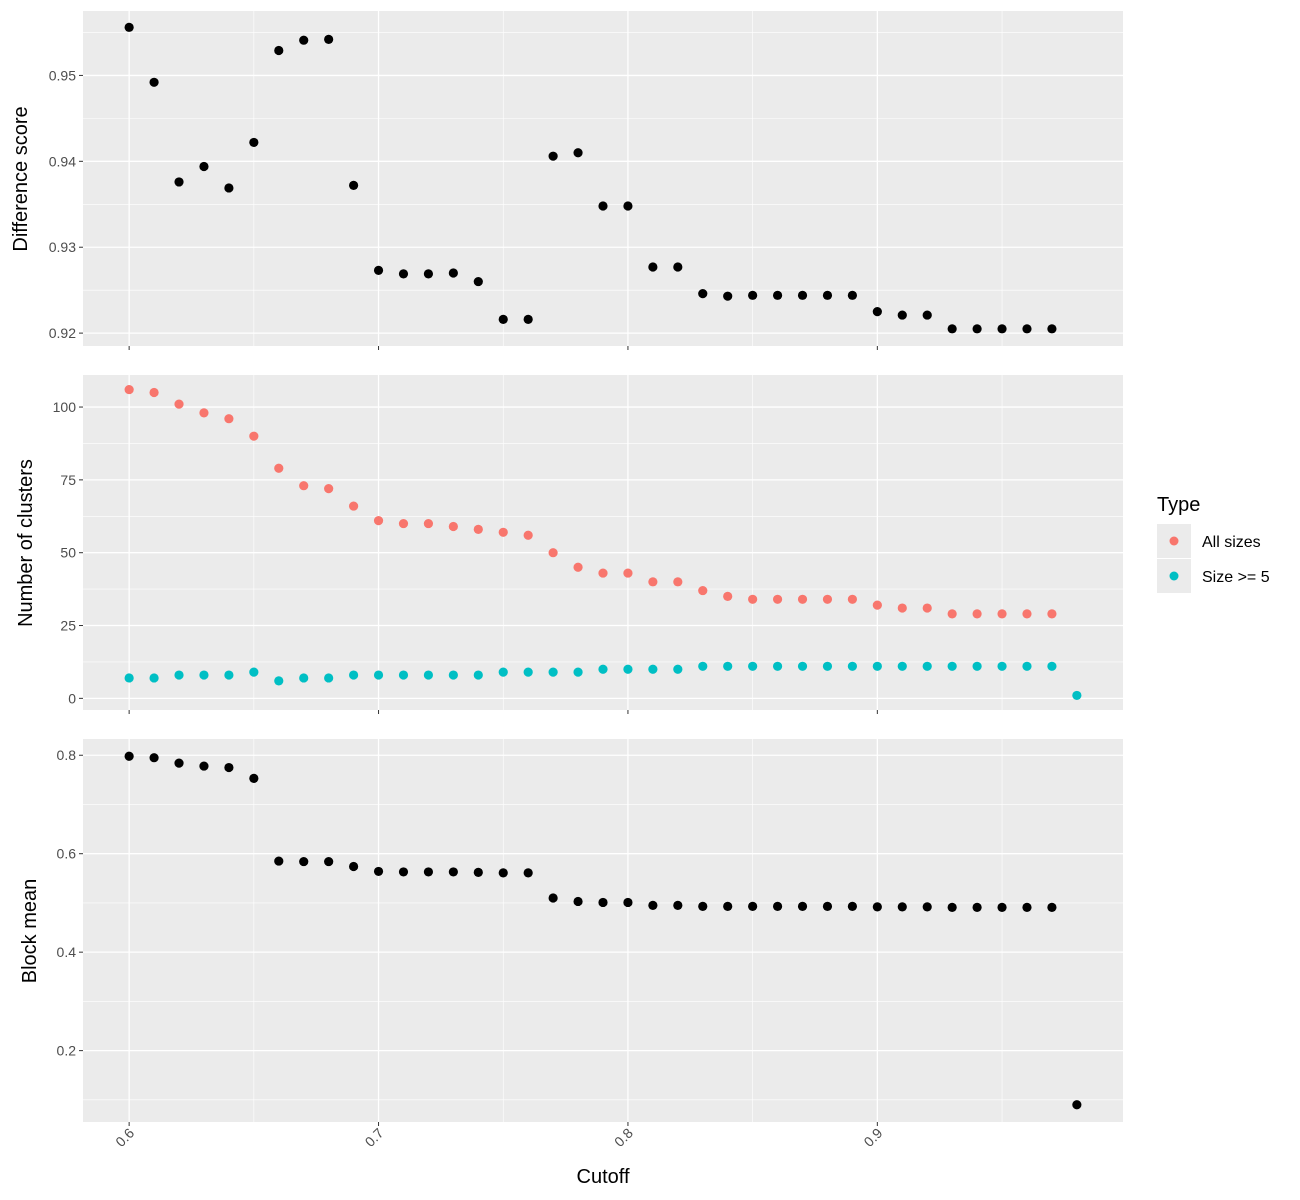 The width and height of the screenshot is (1300, 1200). Describe the element at coordinates (72, 698) in the screenshot. I see `y-tick-label: 0` at that location.